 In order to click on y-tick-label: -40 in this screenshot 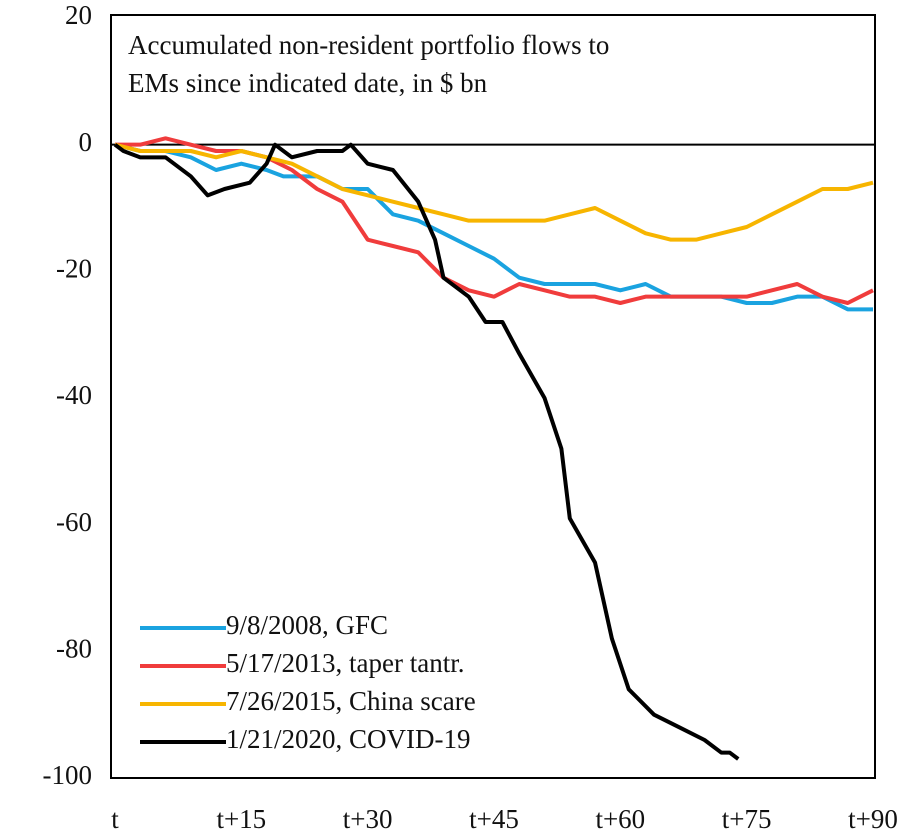, I will do `click(74, 395)`.